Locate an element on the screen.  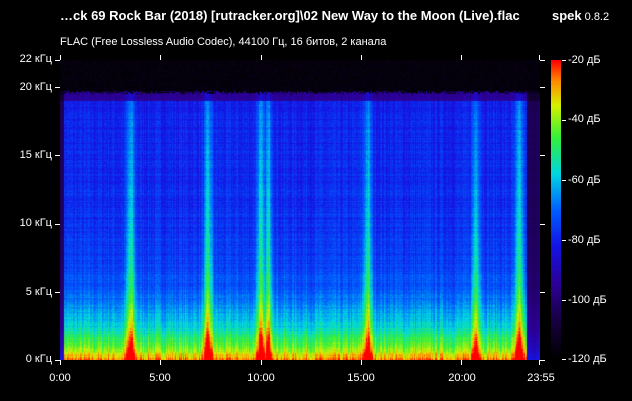
freq-label-15: 15 кГц is located at coordinates (35, 155).